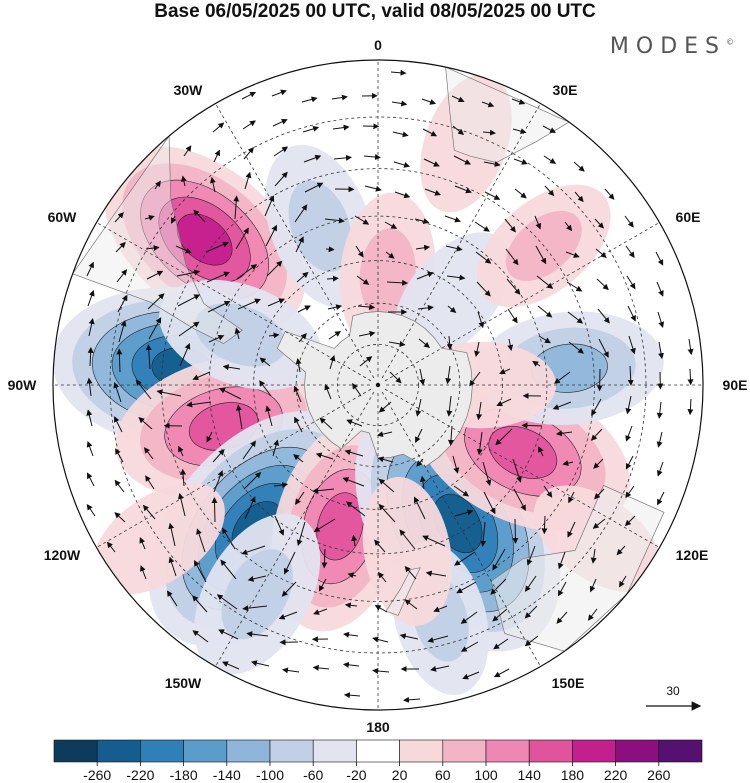 Image resolution: width=750 pixels, height=783 pixels. What do you see at coordinates (183, 683) in the screenshot?
I see `label-150w: 150W` at bounding box center [183, 683].